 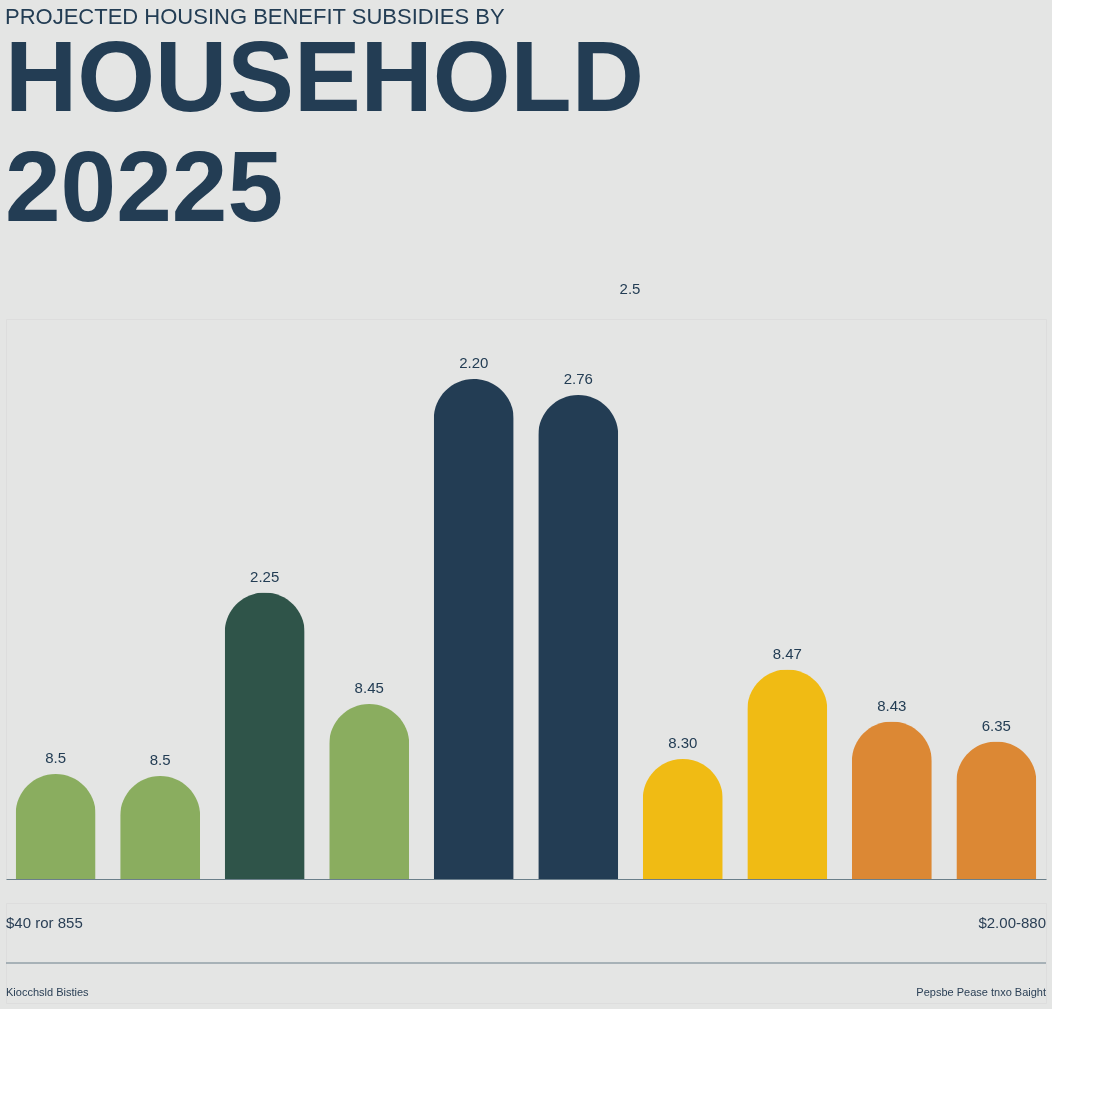 I want to click on annotation: 8.45, so click(x=369, y=687).